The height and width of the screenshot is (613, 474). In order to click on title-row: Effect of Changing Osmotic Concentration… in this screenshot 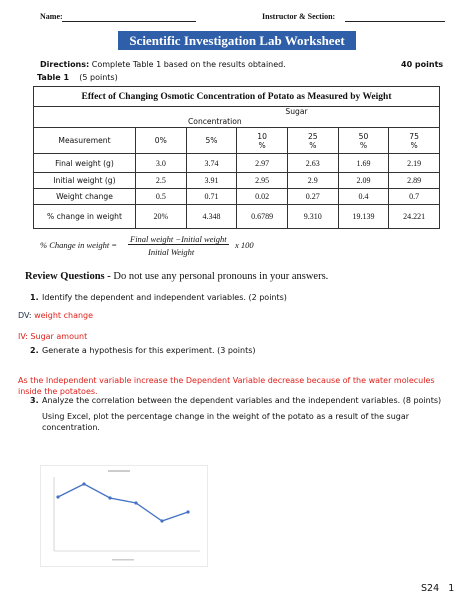, I will do `click(236, 96)`.